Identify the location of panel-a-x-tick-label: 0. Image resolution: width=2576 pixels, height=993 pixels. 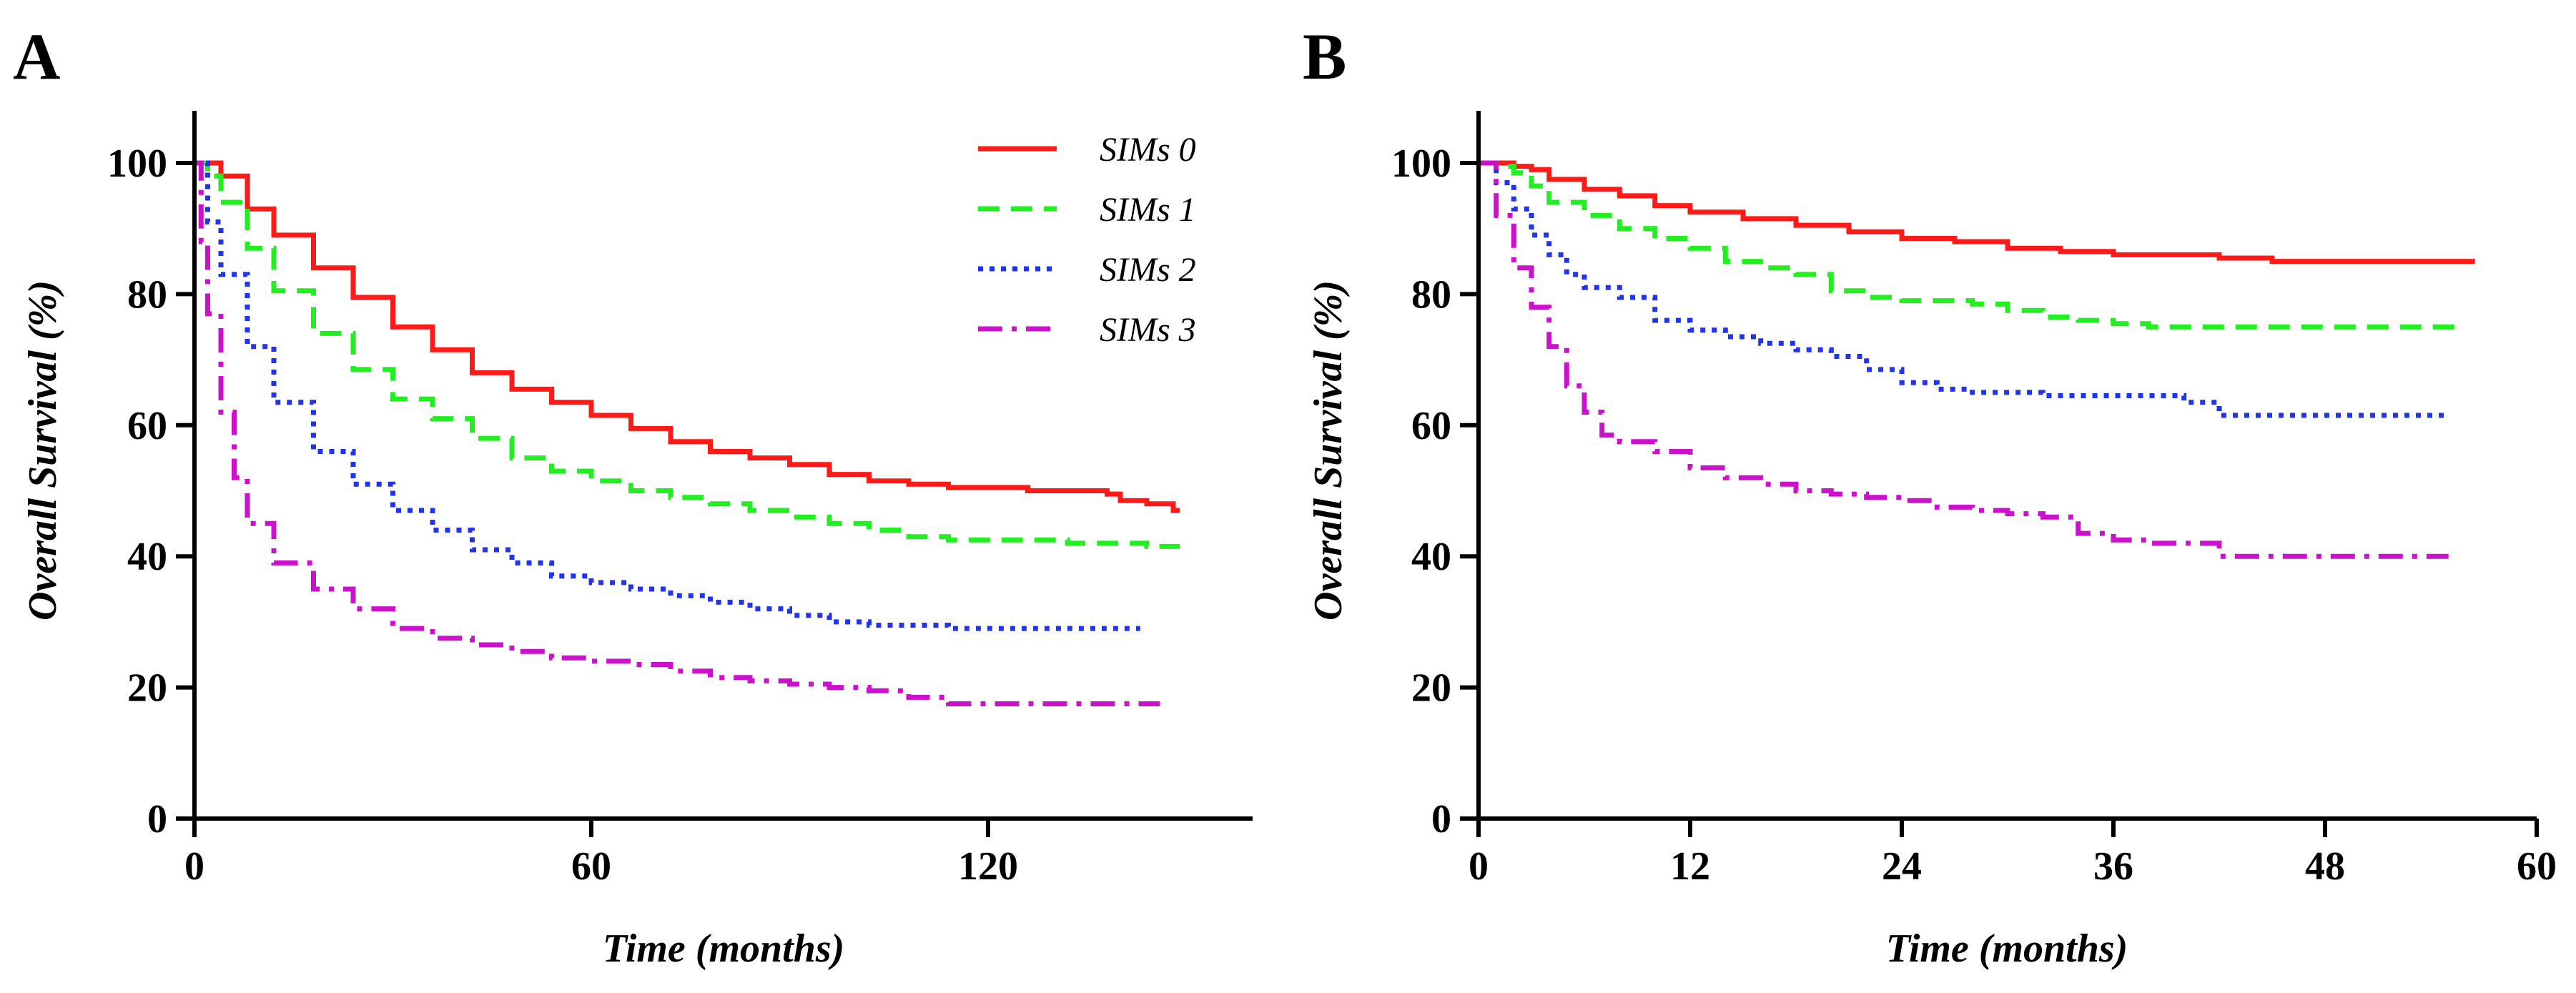
(194, 867).